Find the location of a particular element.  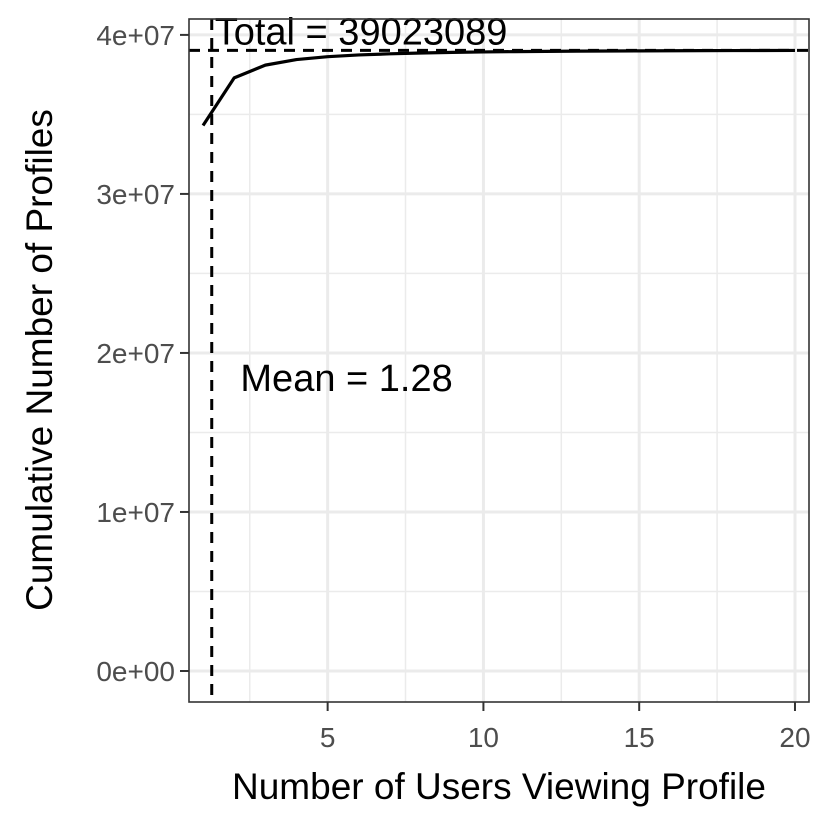

y-tick-label: 2e+07 is located at coordinates (135, 353).